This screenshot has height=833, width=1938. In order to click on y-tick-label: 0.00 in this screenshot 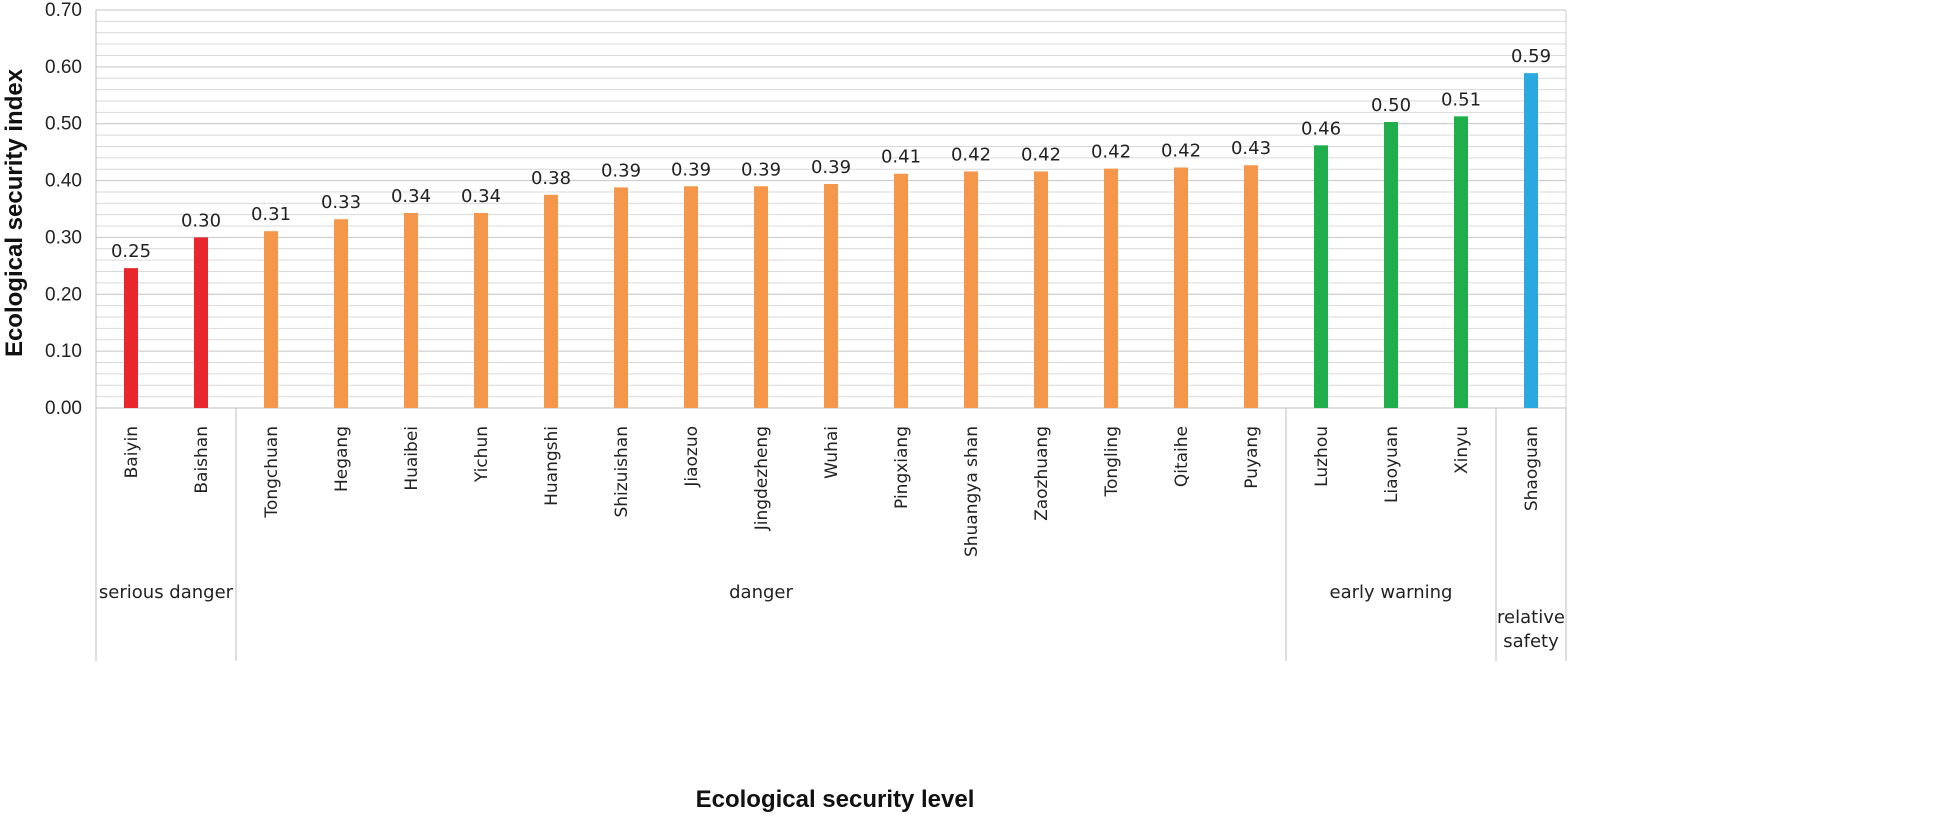, I will do `click(63, 408)`.